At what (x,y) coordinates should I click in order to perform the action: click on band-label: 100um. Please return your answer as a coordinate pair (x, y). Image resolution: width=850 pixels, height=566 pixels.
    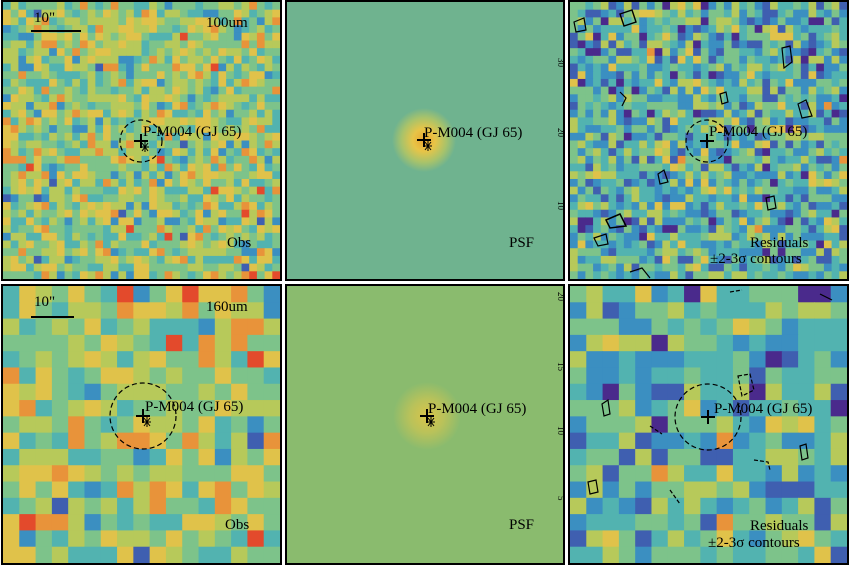
    Looking at the image, I should click on (227, 23).